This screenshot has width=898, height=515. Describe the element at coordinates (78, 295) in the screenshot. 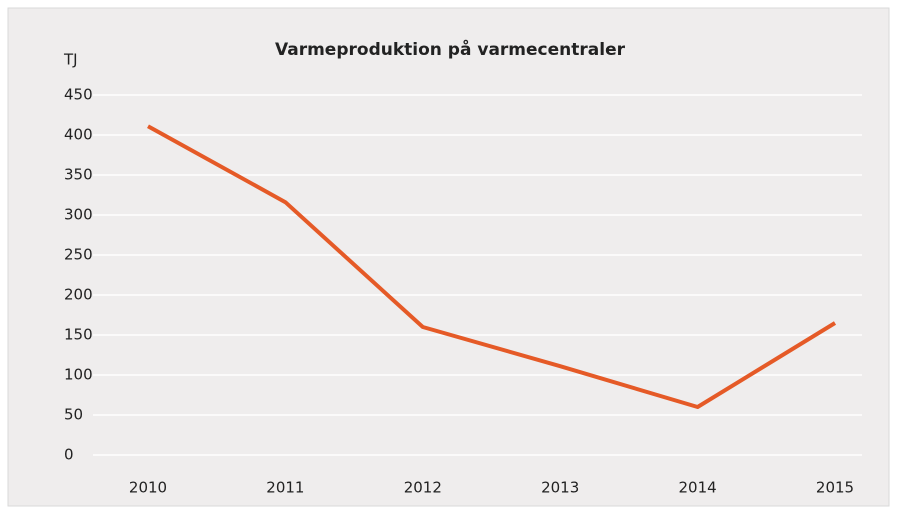

I see `y-tick-label: 200` at that location.